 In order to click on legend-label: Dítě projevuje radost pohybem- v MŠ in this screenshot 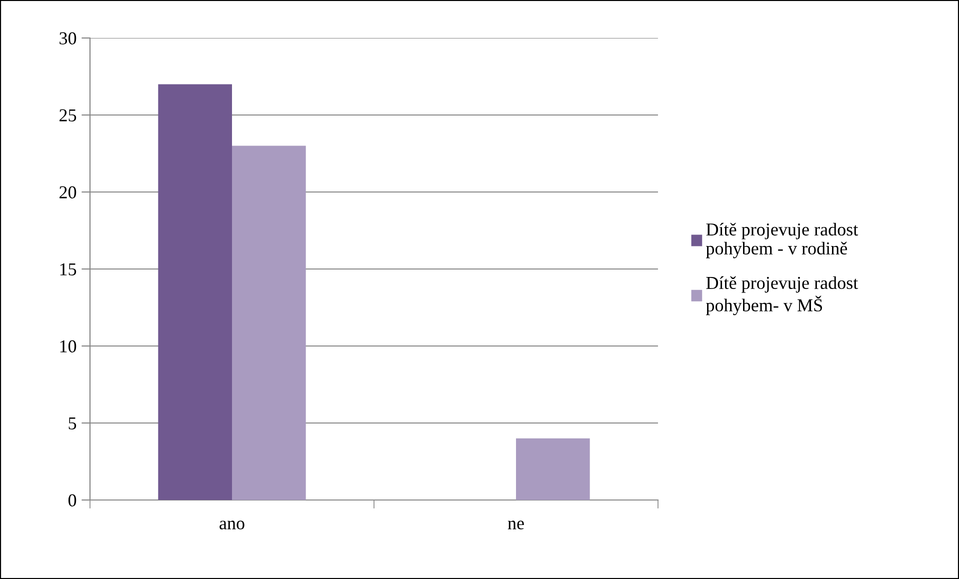, I will do `click(782, 296)`.